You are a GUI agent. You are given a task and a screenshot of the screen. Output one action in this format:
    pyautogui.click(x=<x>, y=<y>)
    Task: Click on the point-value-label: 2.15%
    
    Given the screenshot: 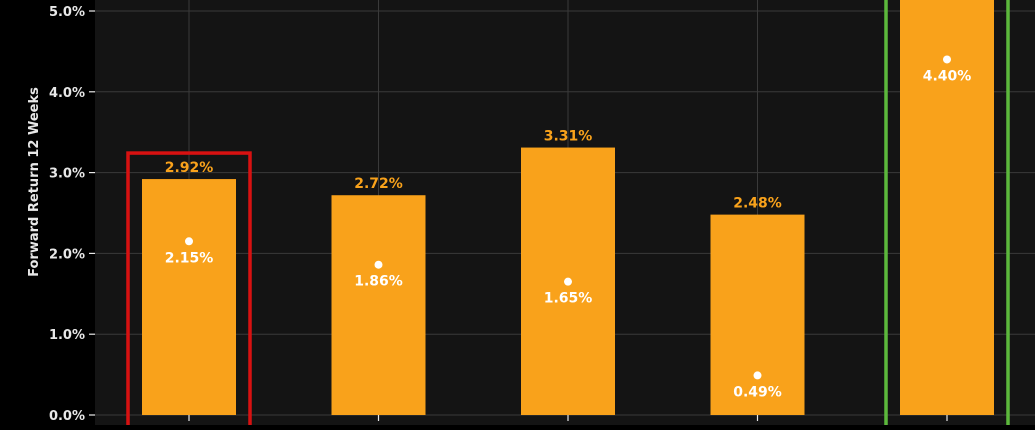 What is the action you would take?
    pyautogui.click(x=189, y=258)
    